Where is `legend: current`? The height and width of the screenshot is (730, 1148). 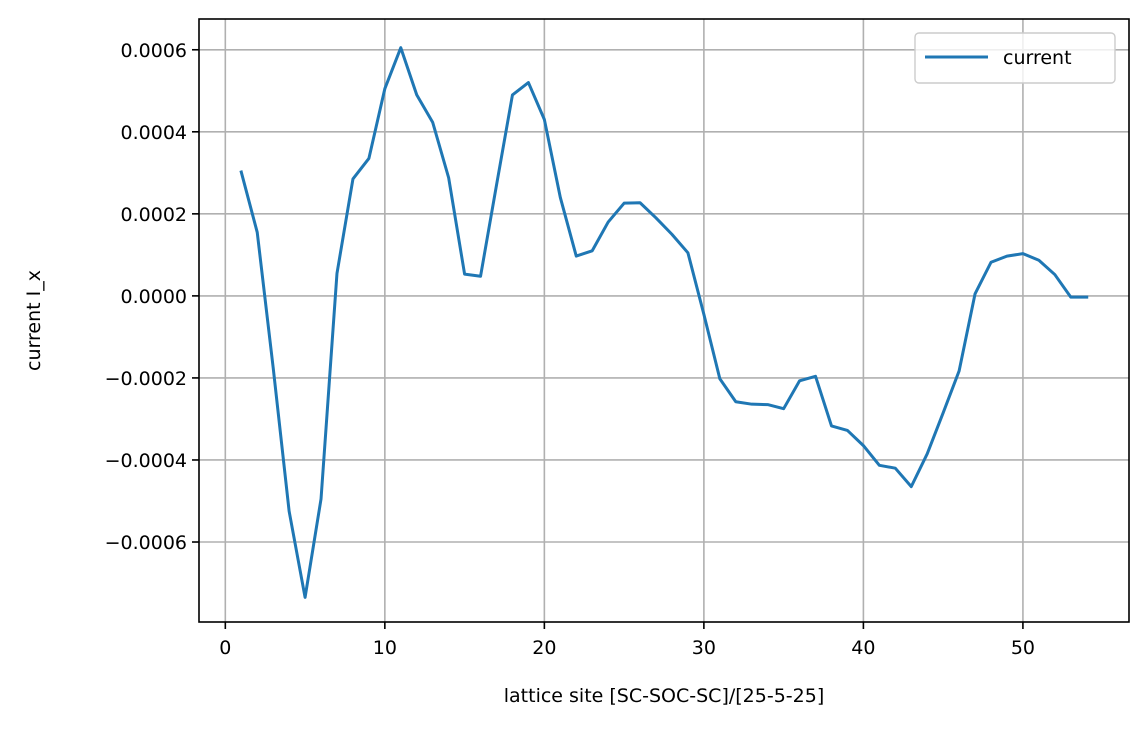 legend: current is located at coordinates (1015, 58).